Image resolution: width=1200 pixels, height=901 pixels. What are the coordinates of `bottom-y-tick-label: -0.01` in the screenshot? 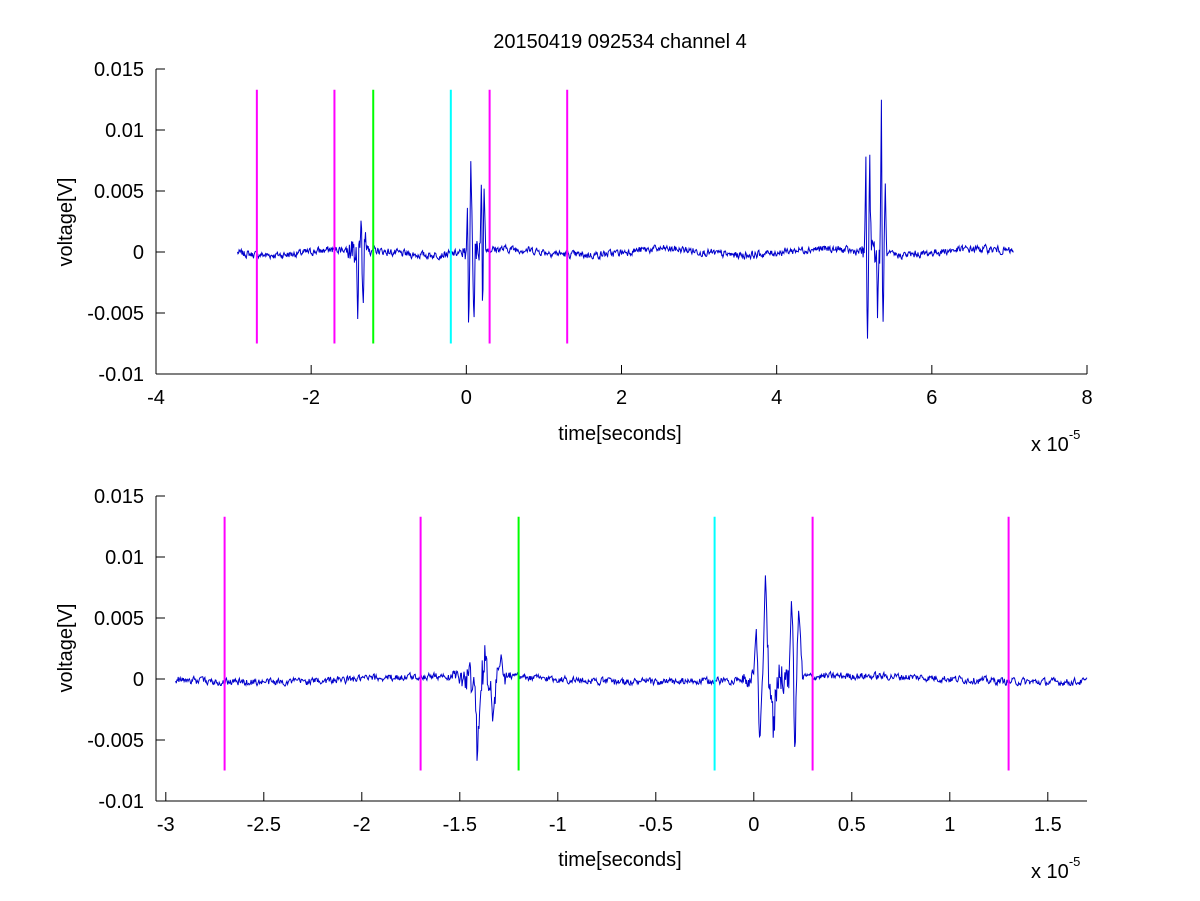 It's located at (121, 802).